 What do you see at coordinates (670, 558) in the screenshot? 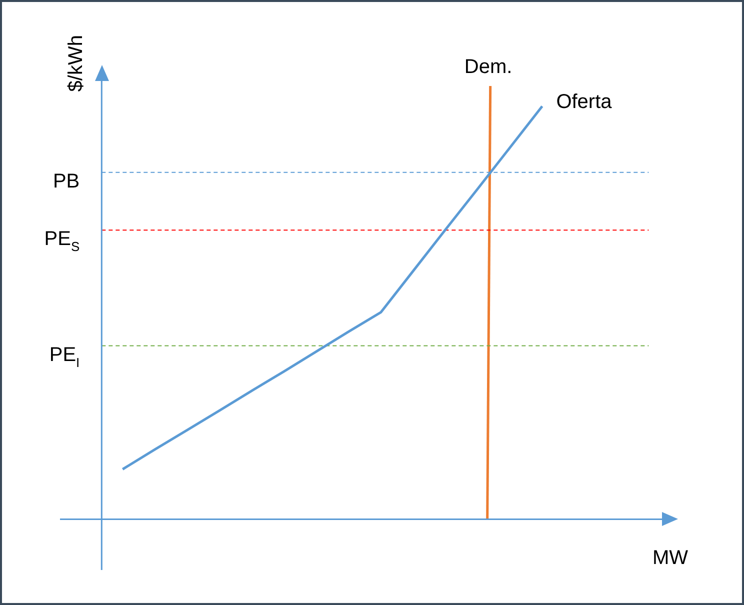
I see `x-axis-title: MW` at bounding box center [670, 558].